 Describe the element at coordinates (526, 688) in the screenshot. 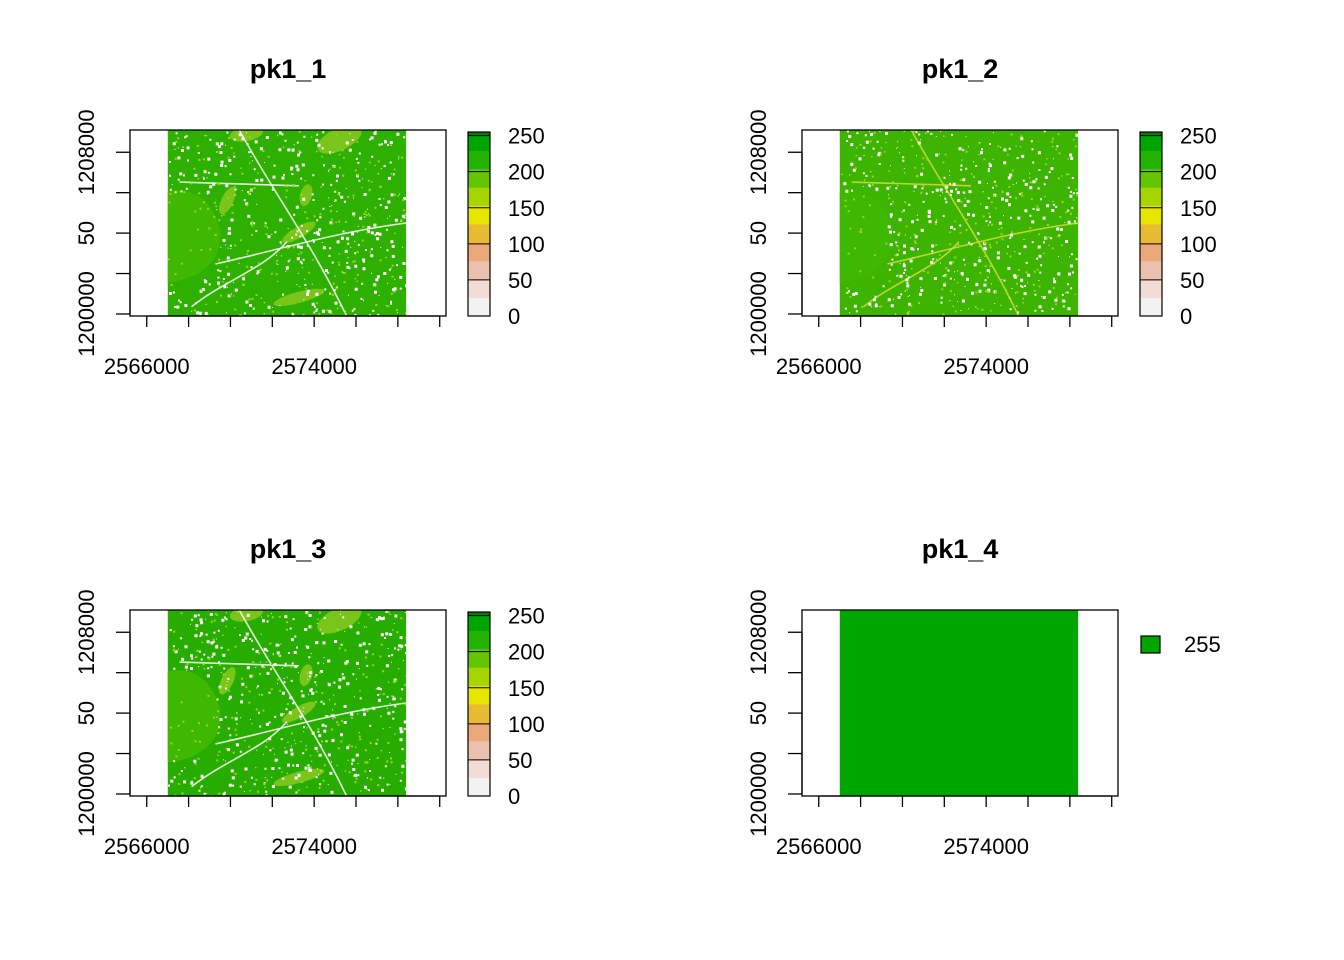

I see `legend-tick-label: 150` at that location.